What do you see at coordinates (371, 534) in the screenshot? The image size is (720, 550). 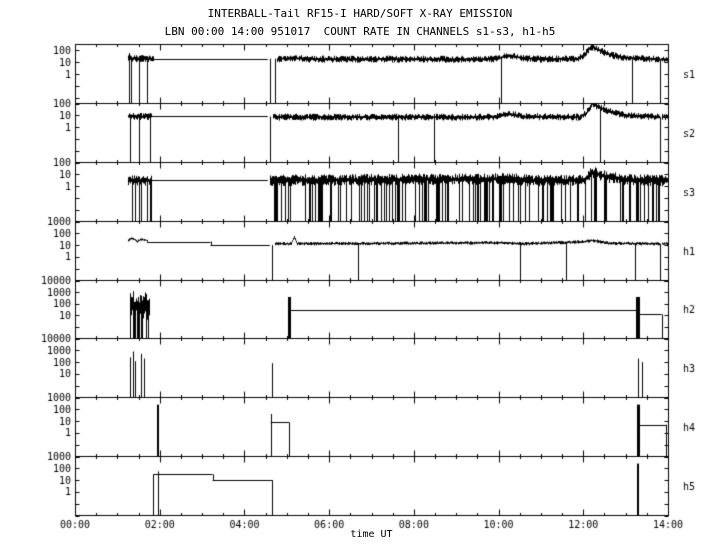 I see `x-axis-label: time UT` at bounding box center [371, 534].